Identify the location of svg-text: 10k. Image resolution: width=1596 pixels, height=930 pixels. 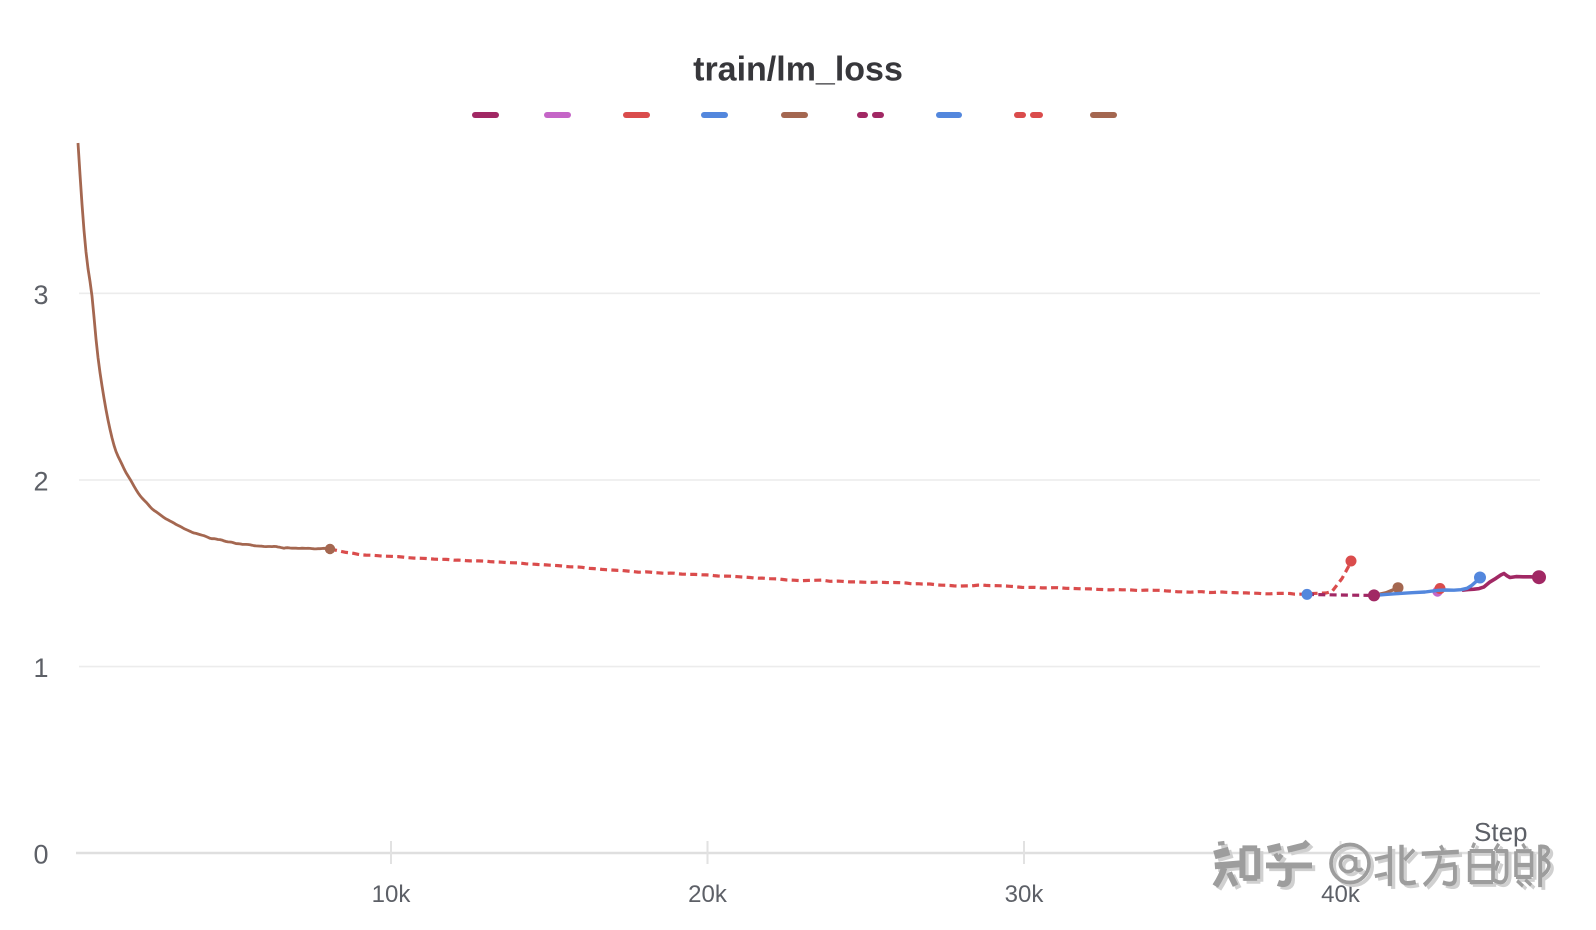
(392, 894).